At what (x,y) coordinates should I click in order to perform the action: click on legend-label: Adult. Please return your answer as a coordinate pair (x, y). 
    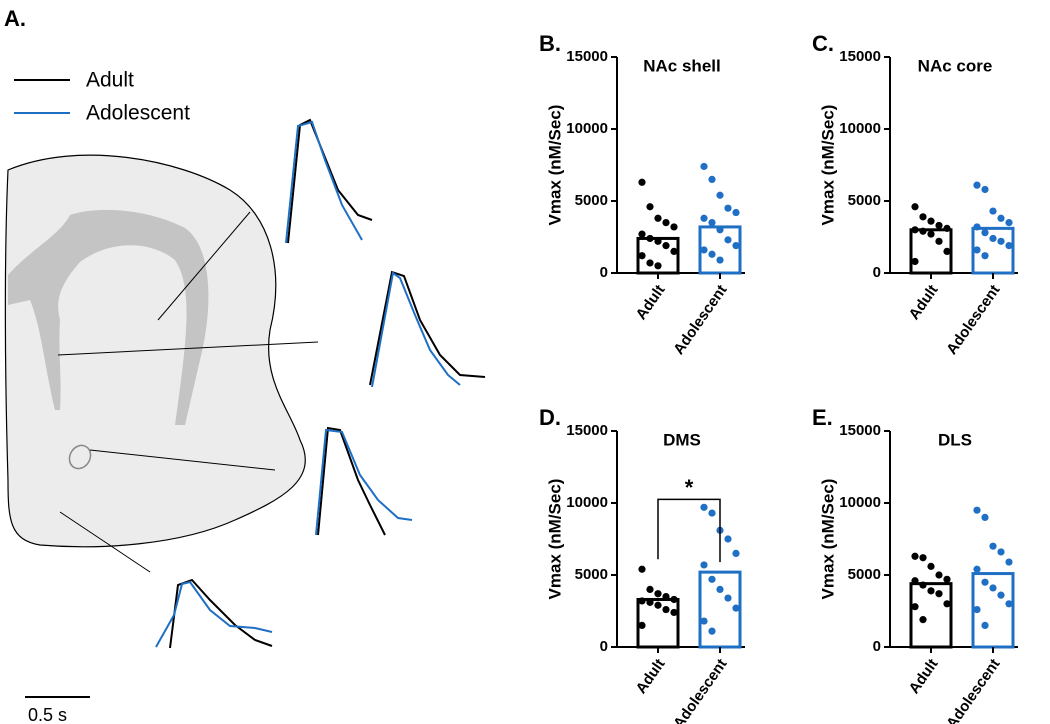
    Looking at the image, I should click on (110, 80).